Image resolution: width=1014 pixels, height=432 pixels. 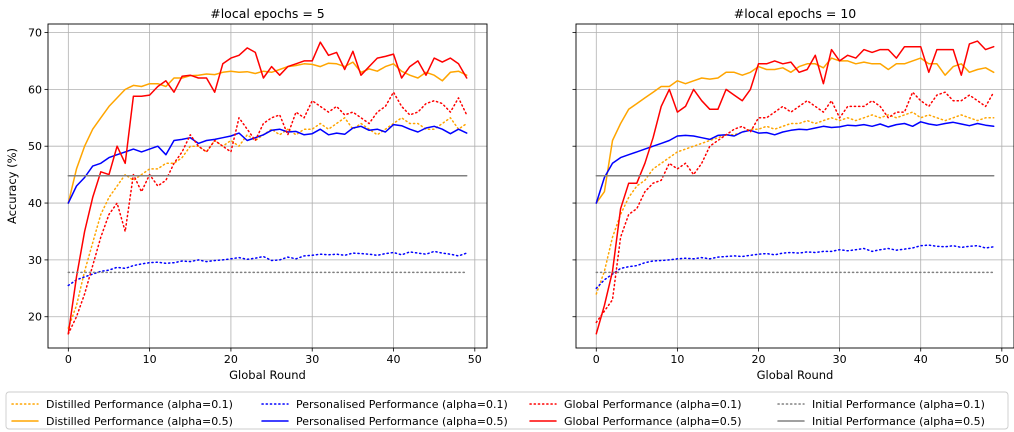 What do you see at coordinates (35, 33) in the screenshot?
I see `y-tick-label: 70` at bounding box center [35, 33].